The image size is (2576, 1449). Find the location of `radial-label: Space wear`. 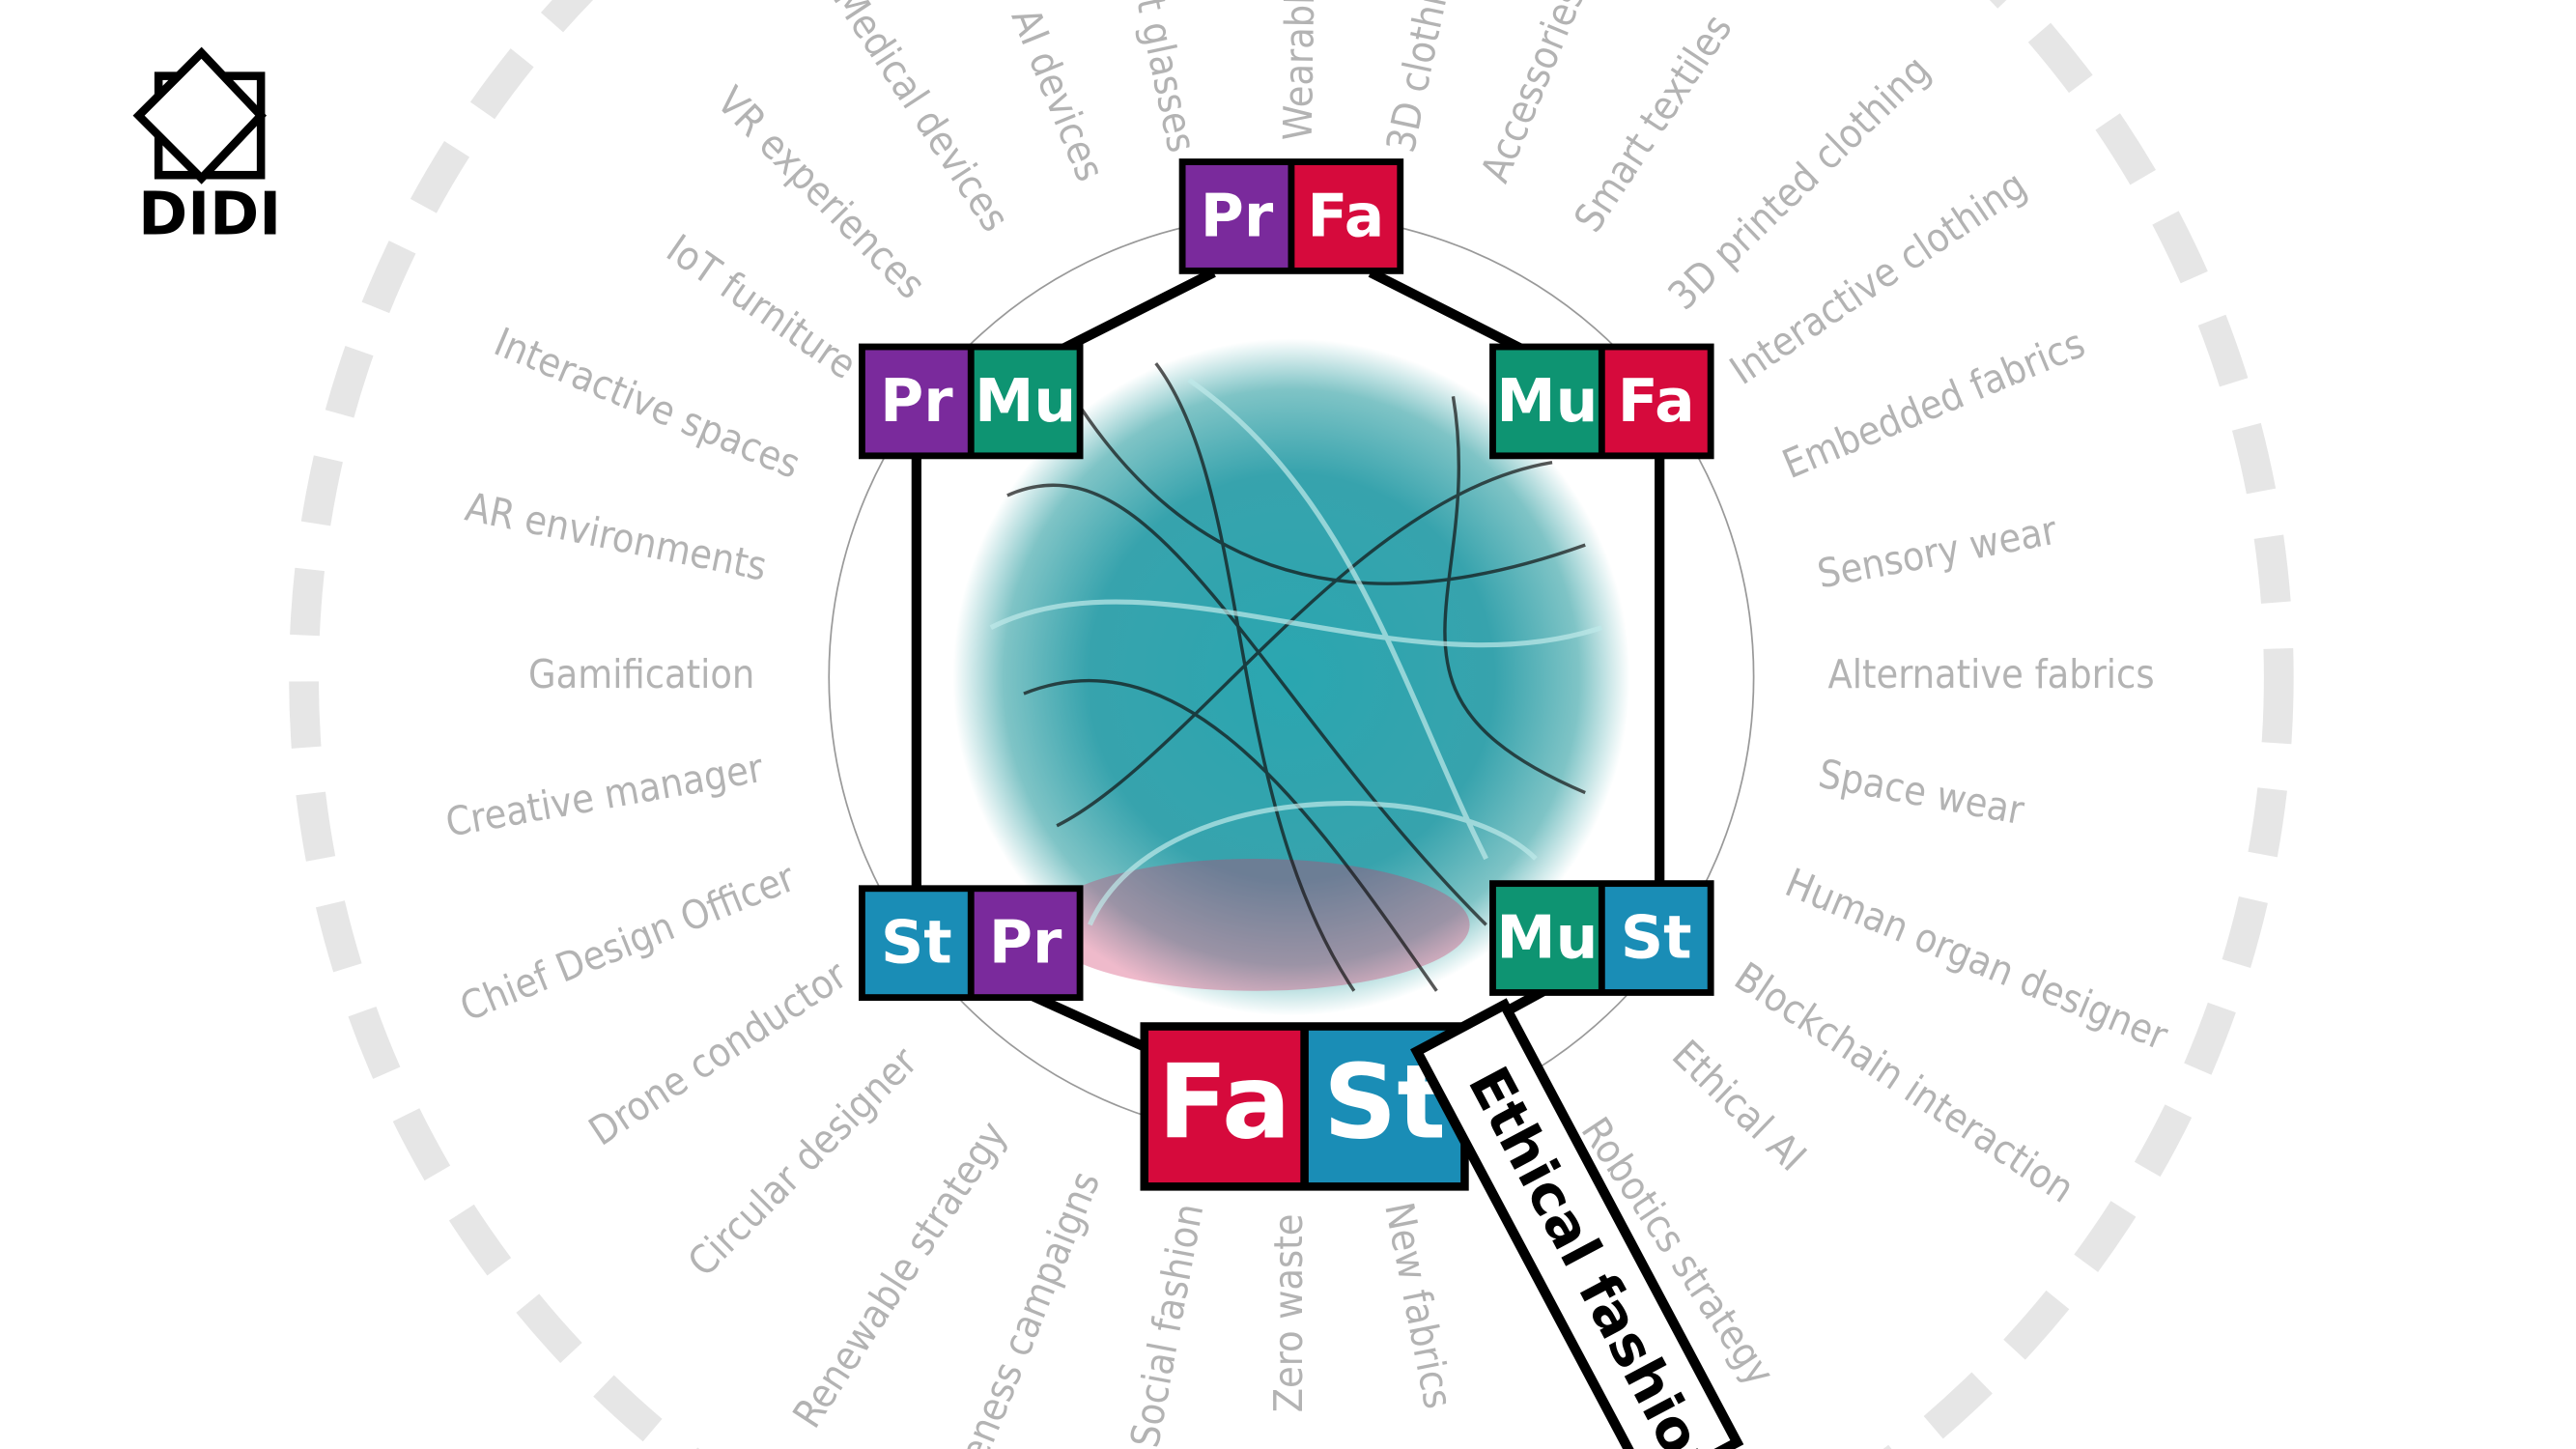

radial-label: Space wear is located at coordinates (1921, 793).